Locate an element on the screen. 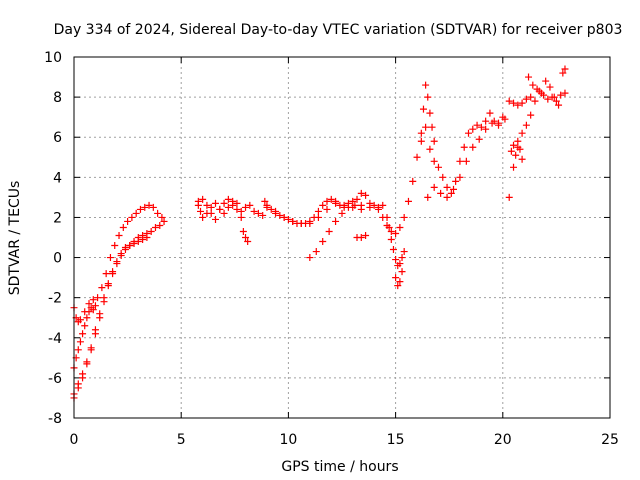 This screenshot has width=640, height=480. y-tick-label: 2 is located at coordinates (57, 218).